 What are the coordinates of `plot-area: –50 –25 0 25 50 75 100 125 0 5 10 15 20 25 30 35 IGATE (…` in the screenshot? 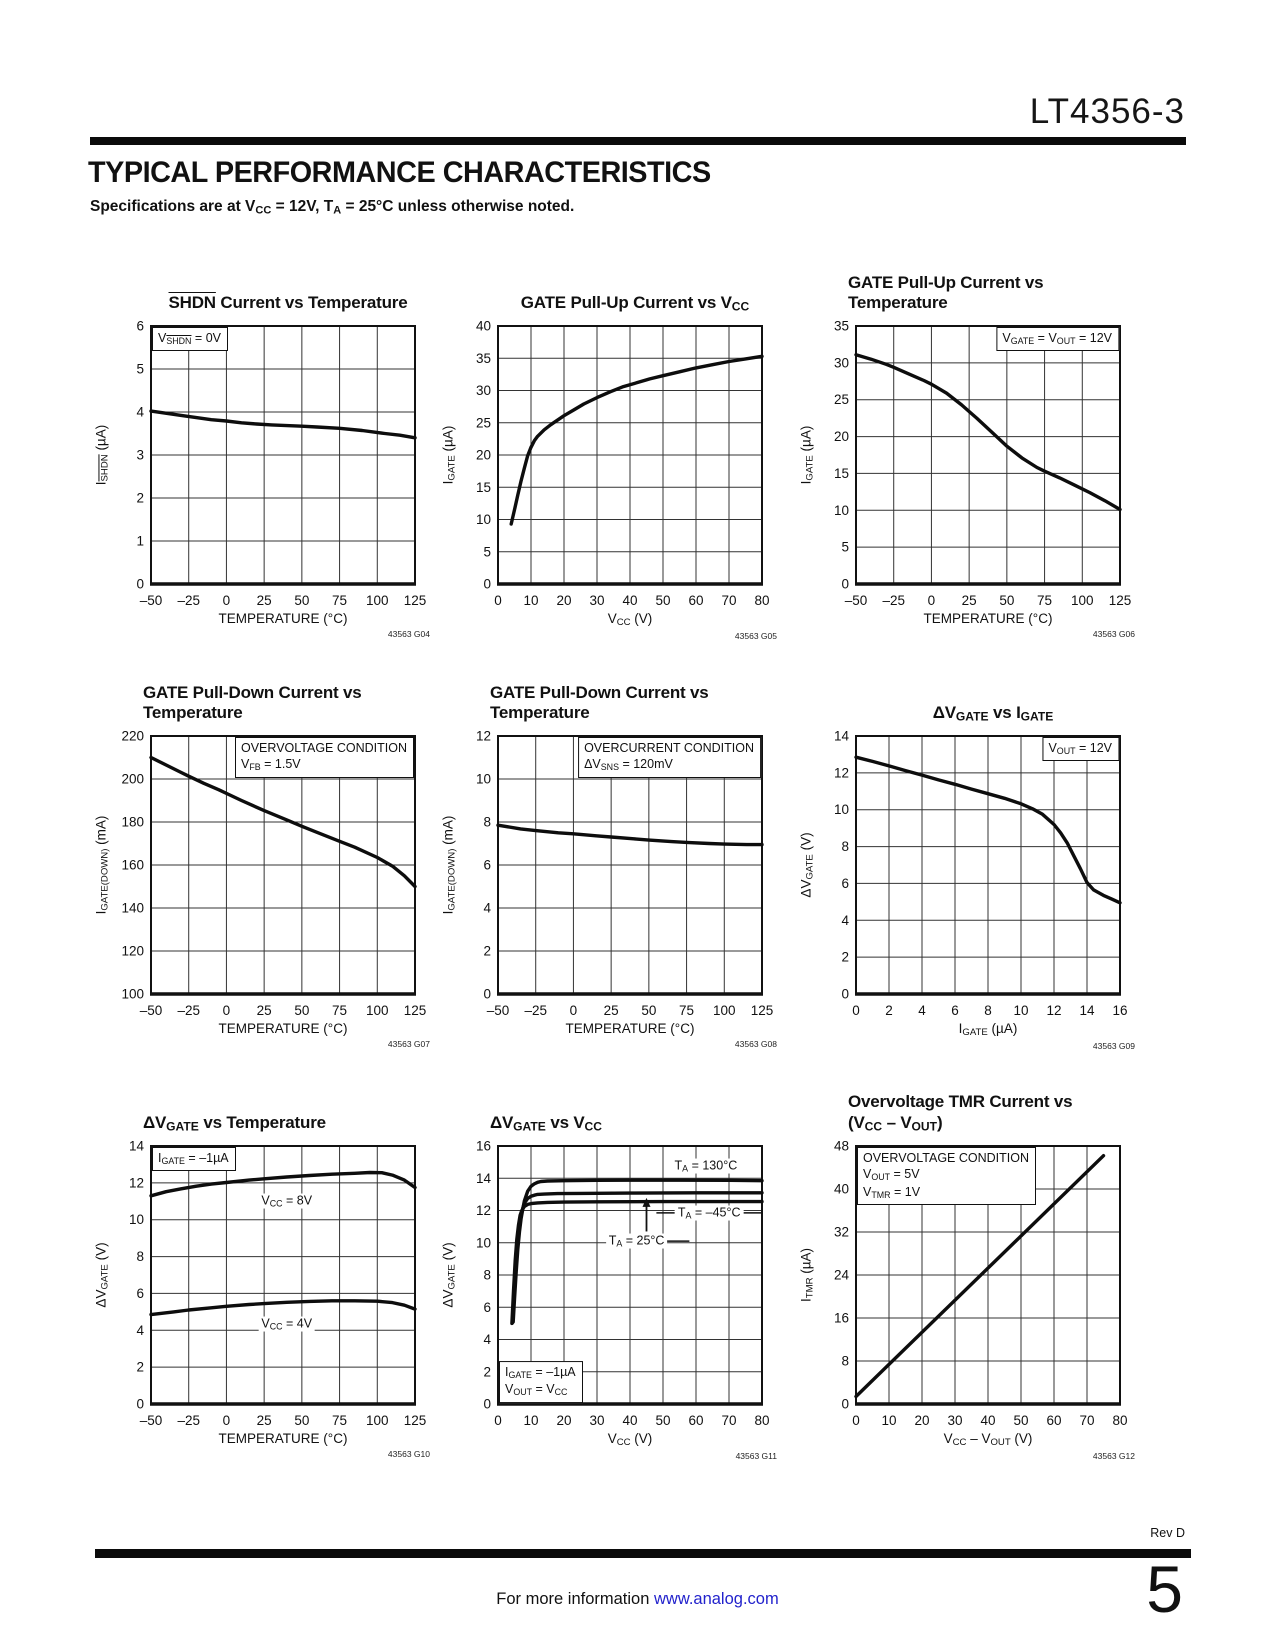 It's located at (962, 462).